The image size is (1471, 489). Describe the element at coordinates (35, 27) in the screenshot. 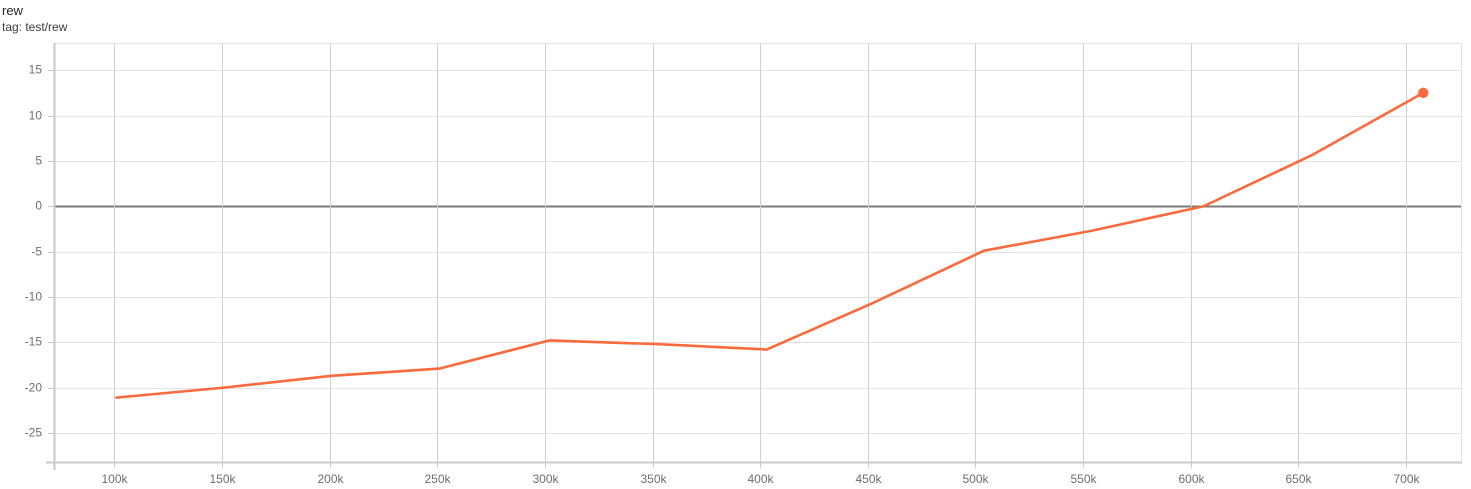

I see `chart-subtitle-tag: tag: test/rew` at that location.